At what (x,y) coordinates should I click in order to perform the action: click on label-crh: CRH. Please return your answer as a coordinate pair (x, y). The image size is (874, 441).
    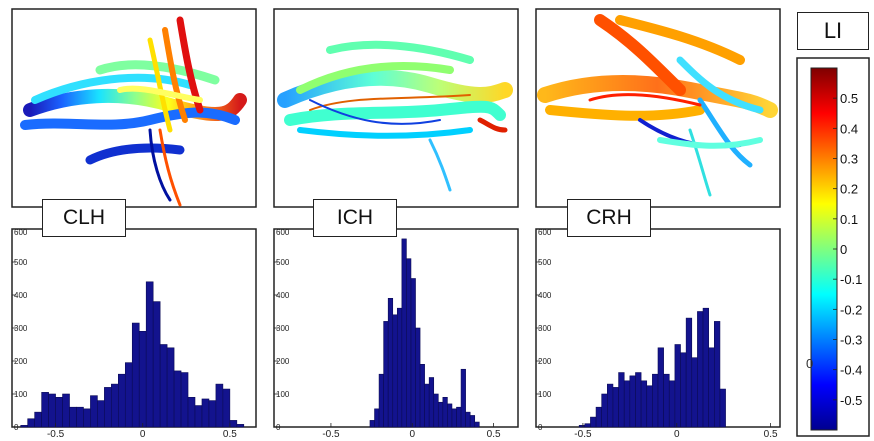
    Looking at the image, I should click on (609, 218).